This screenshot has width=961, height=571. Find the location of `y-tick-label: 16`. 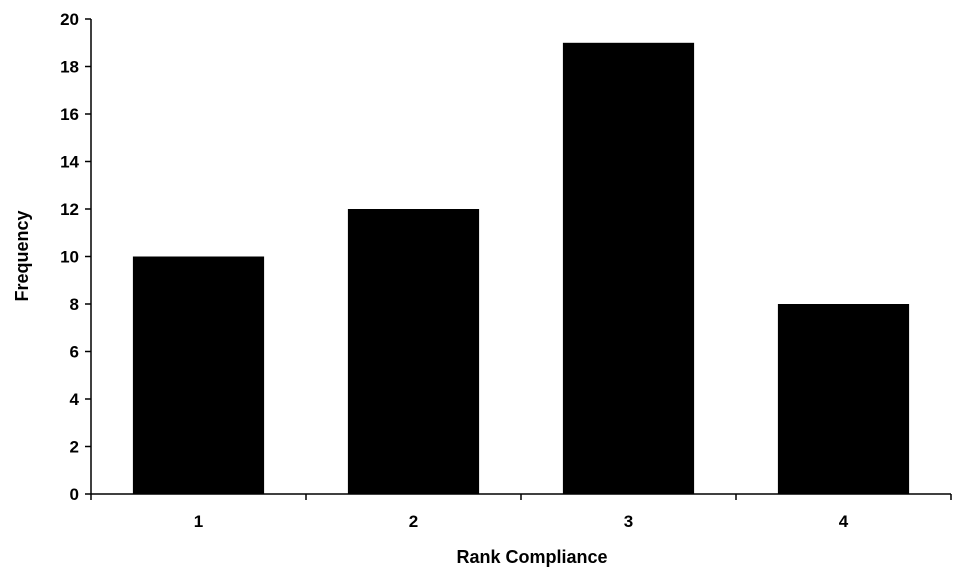

y-tick-label: 16 is located at coordinates (69, 114).